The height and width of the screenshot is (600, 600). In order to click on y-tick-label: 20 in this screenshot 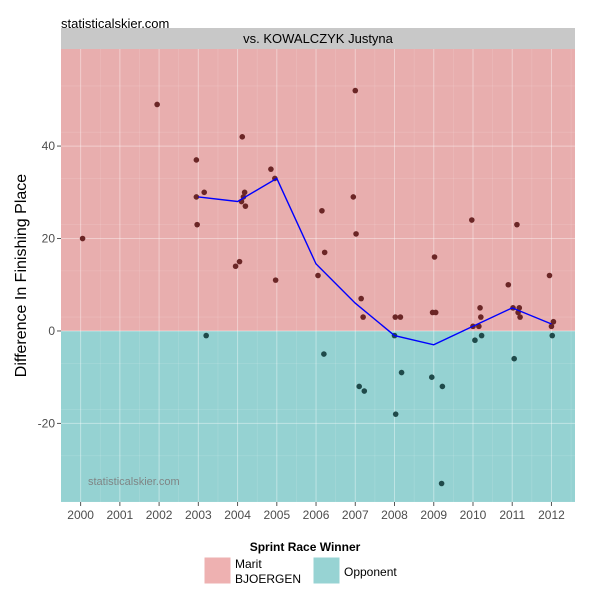, I will do `click(49, 239)`.